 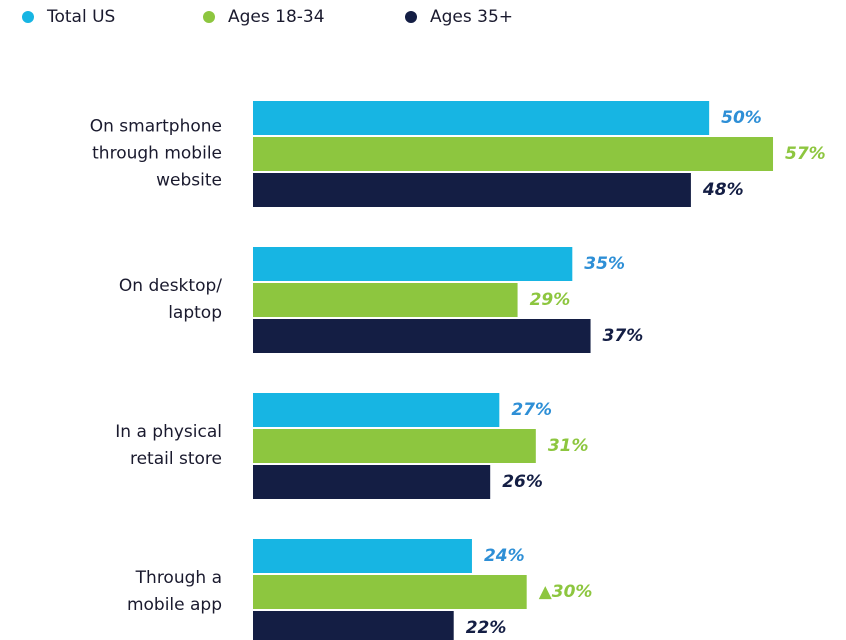 What do you see at coordinates (80, 17) in the screenshot?
I see `legend-label: Total US` at bounding box center [80, 17].